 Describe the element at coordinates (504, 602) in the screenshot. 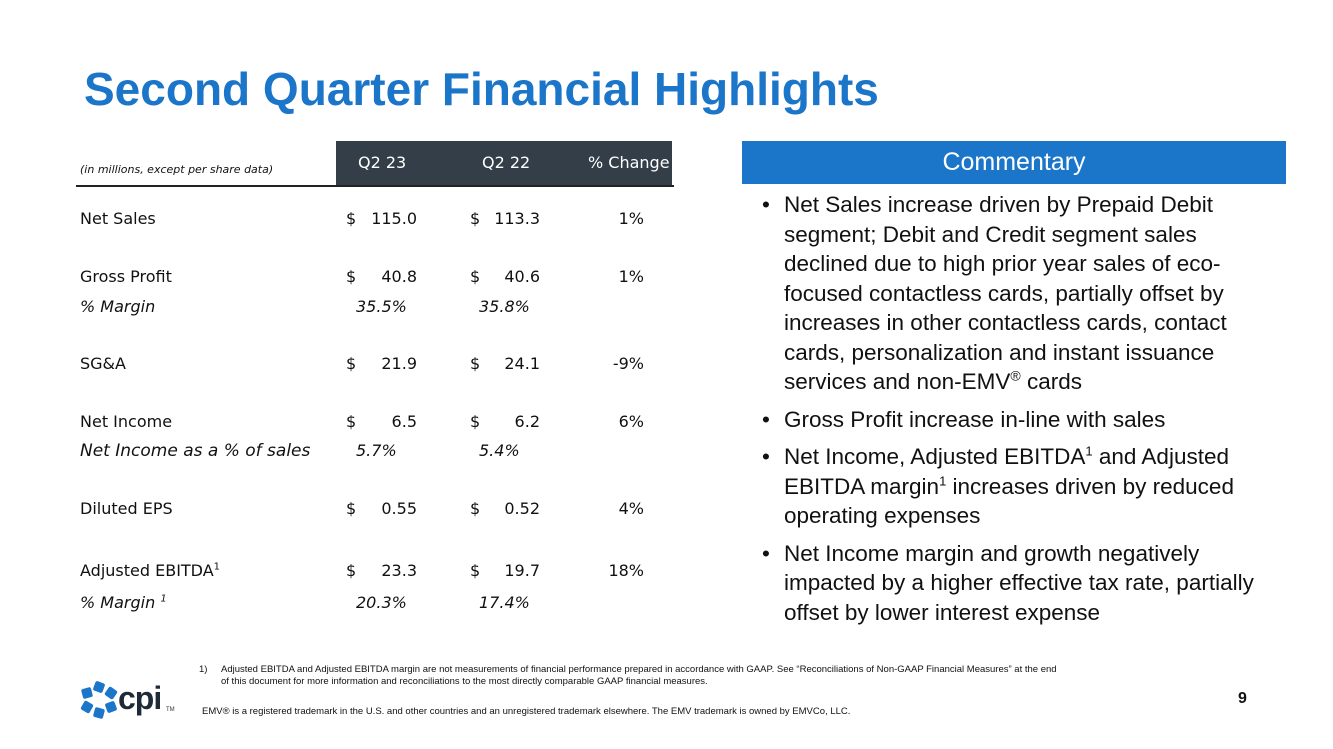

I see `value-q2-22: 17.4%` at that location.